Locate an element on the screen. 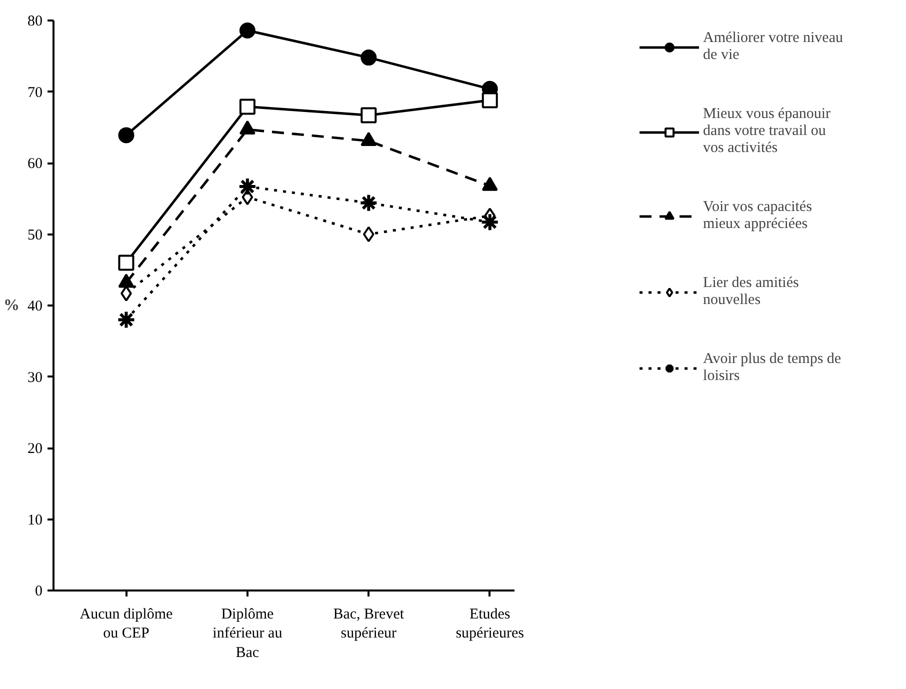  y-tick-label: 50 is located at coordinates (35, 235).